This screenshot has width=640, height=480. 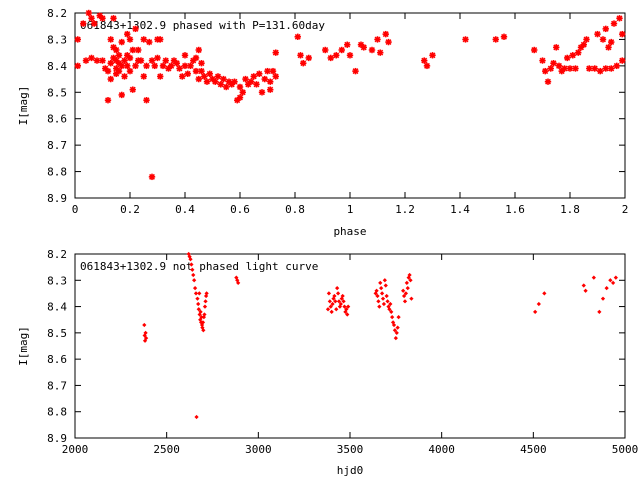 I want to click on x-tick-label: 4000, so click(x=441, y=449).